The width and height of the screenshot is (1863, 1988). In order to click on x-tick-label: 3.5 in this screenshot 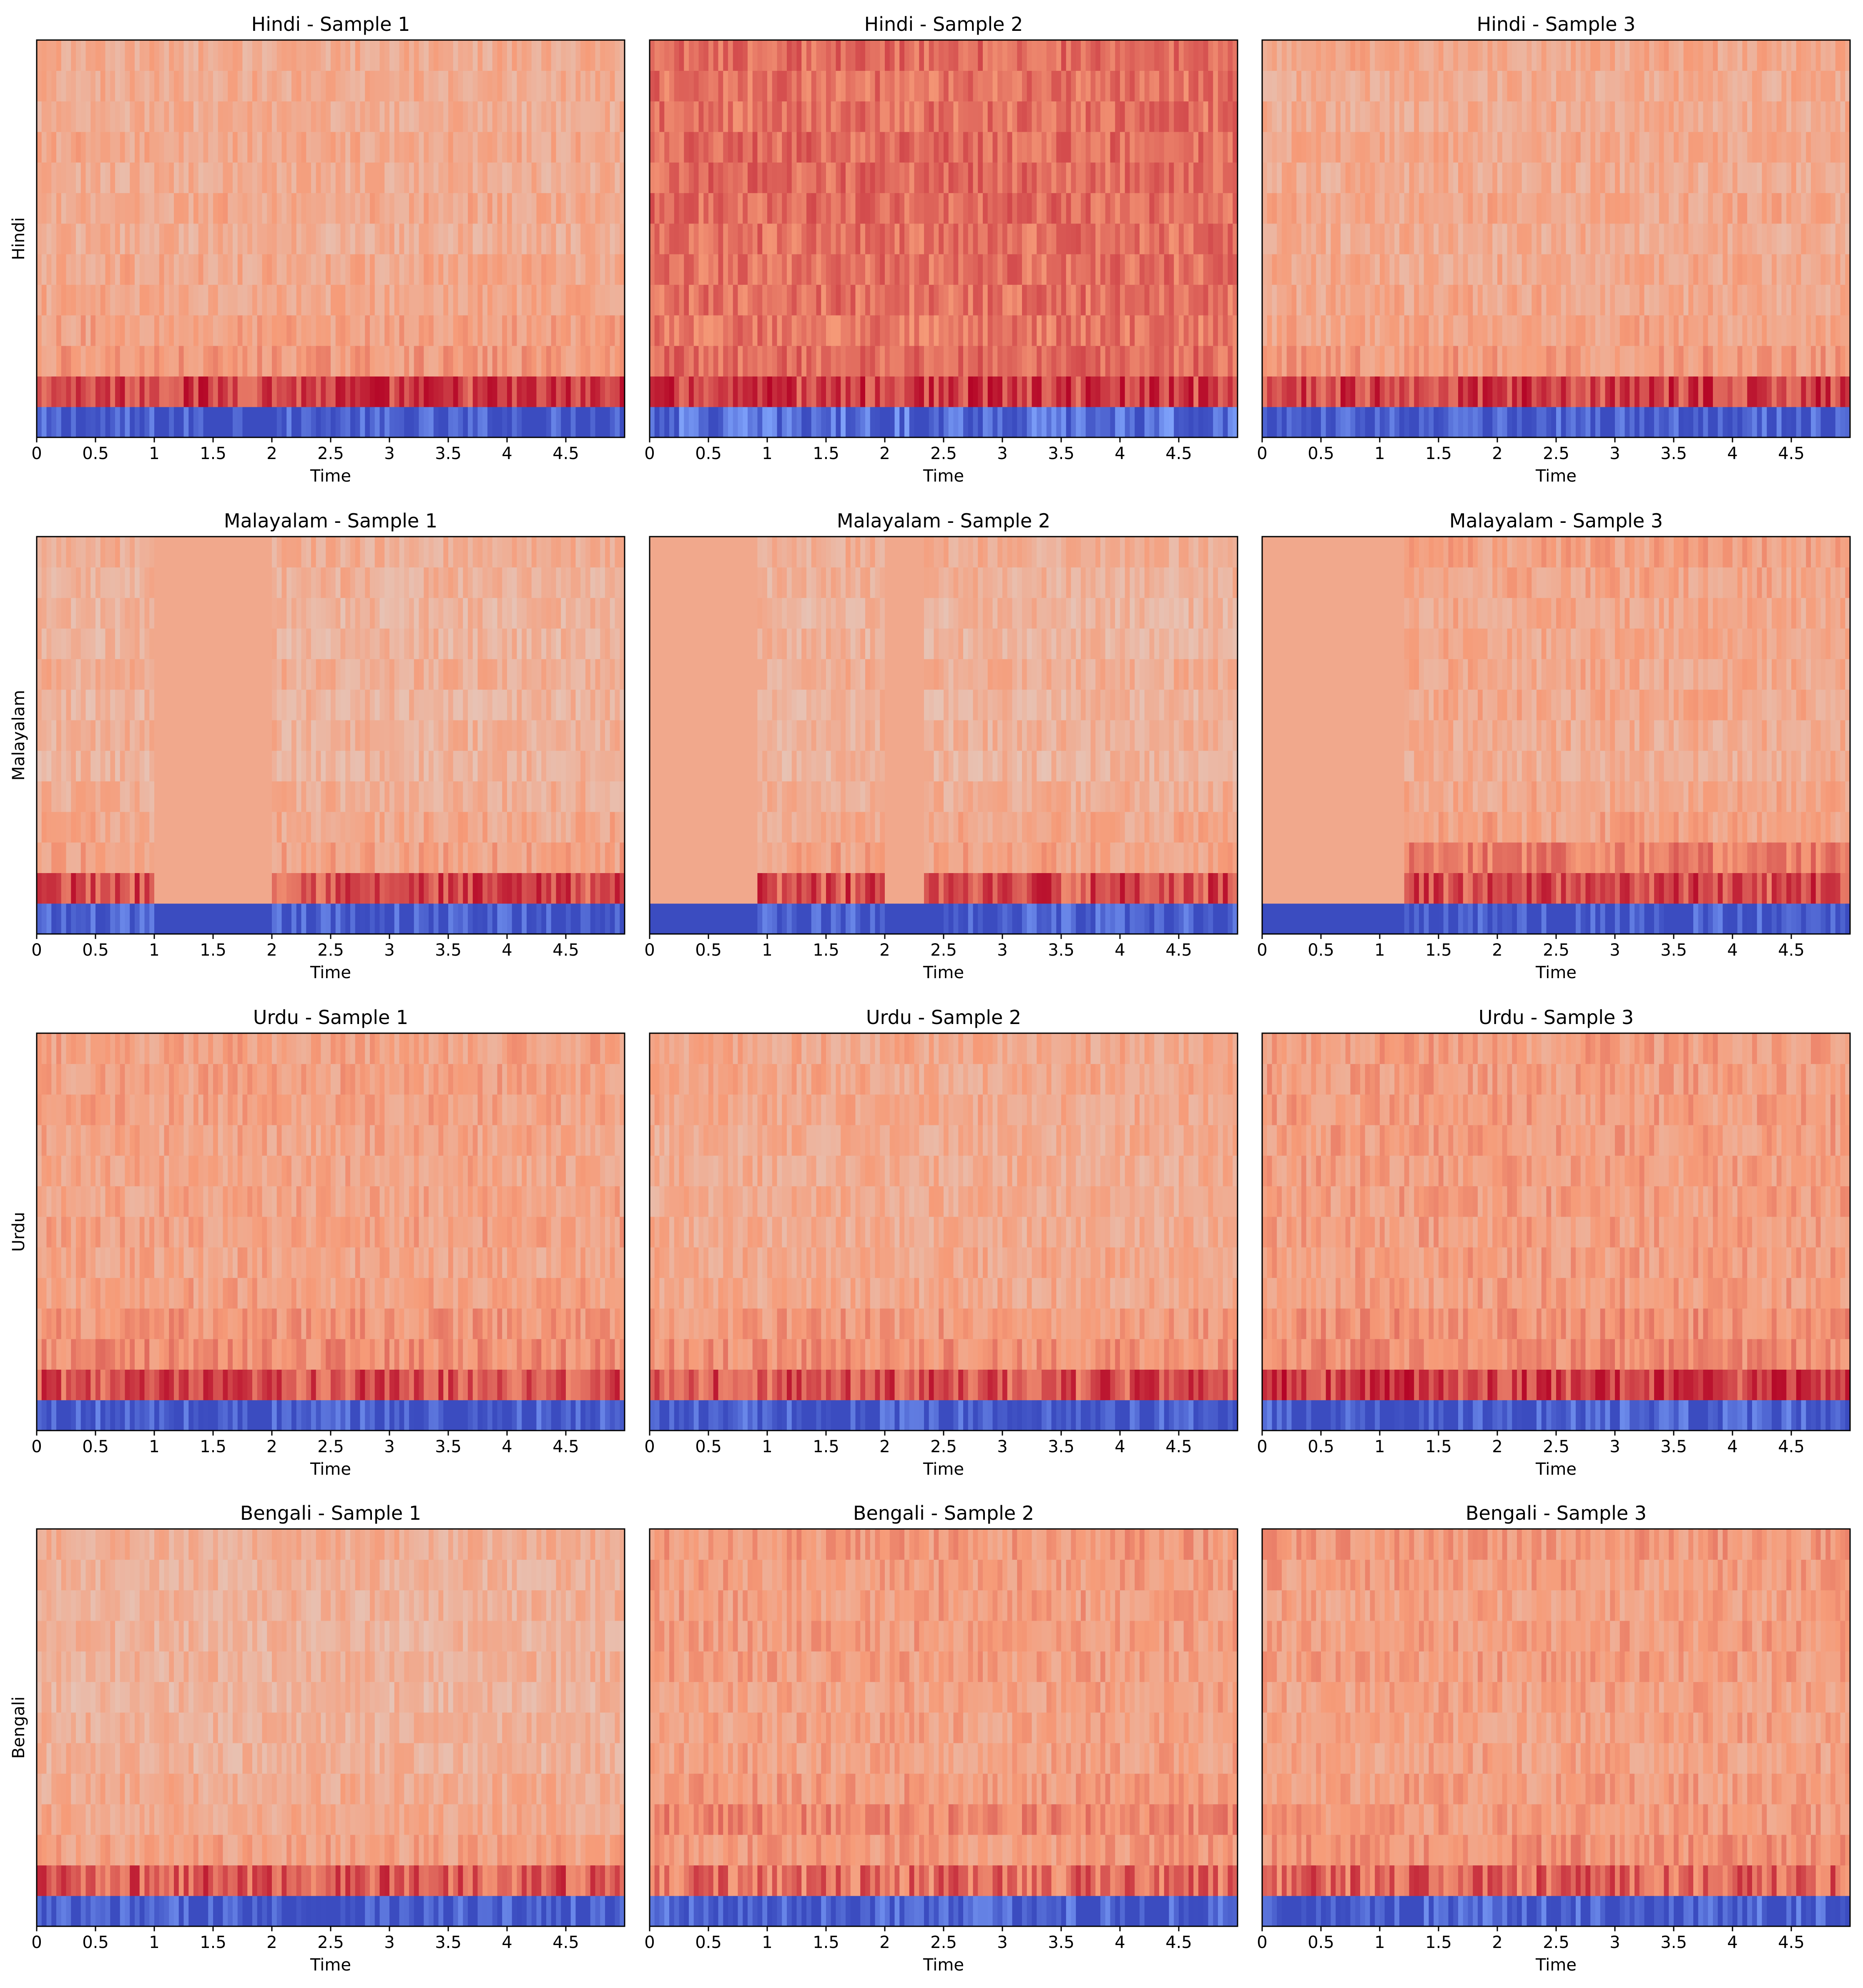, I will do `click(1061, 454)`.